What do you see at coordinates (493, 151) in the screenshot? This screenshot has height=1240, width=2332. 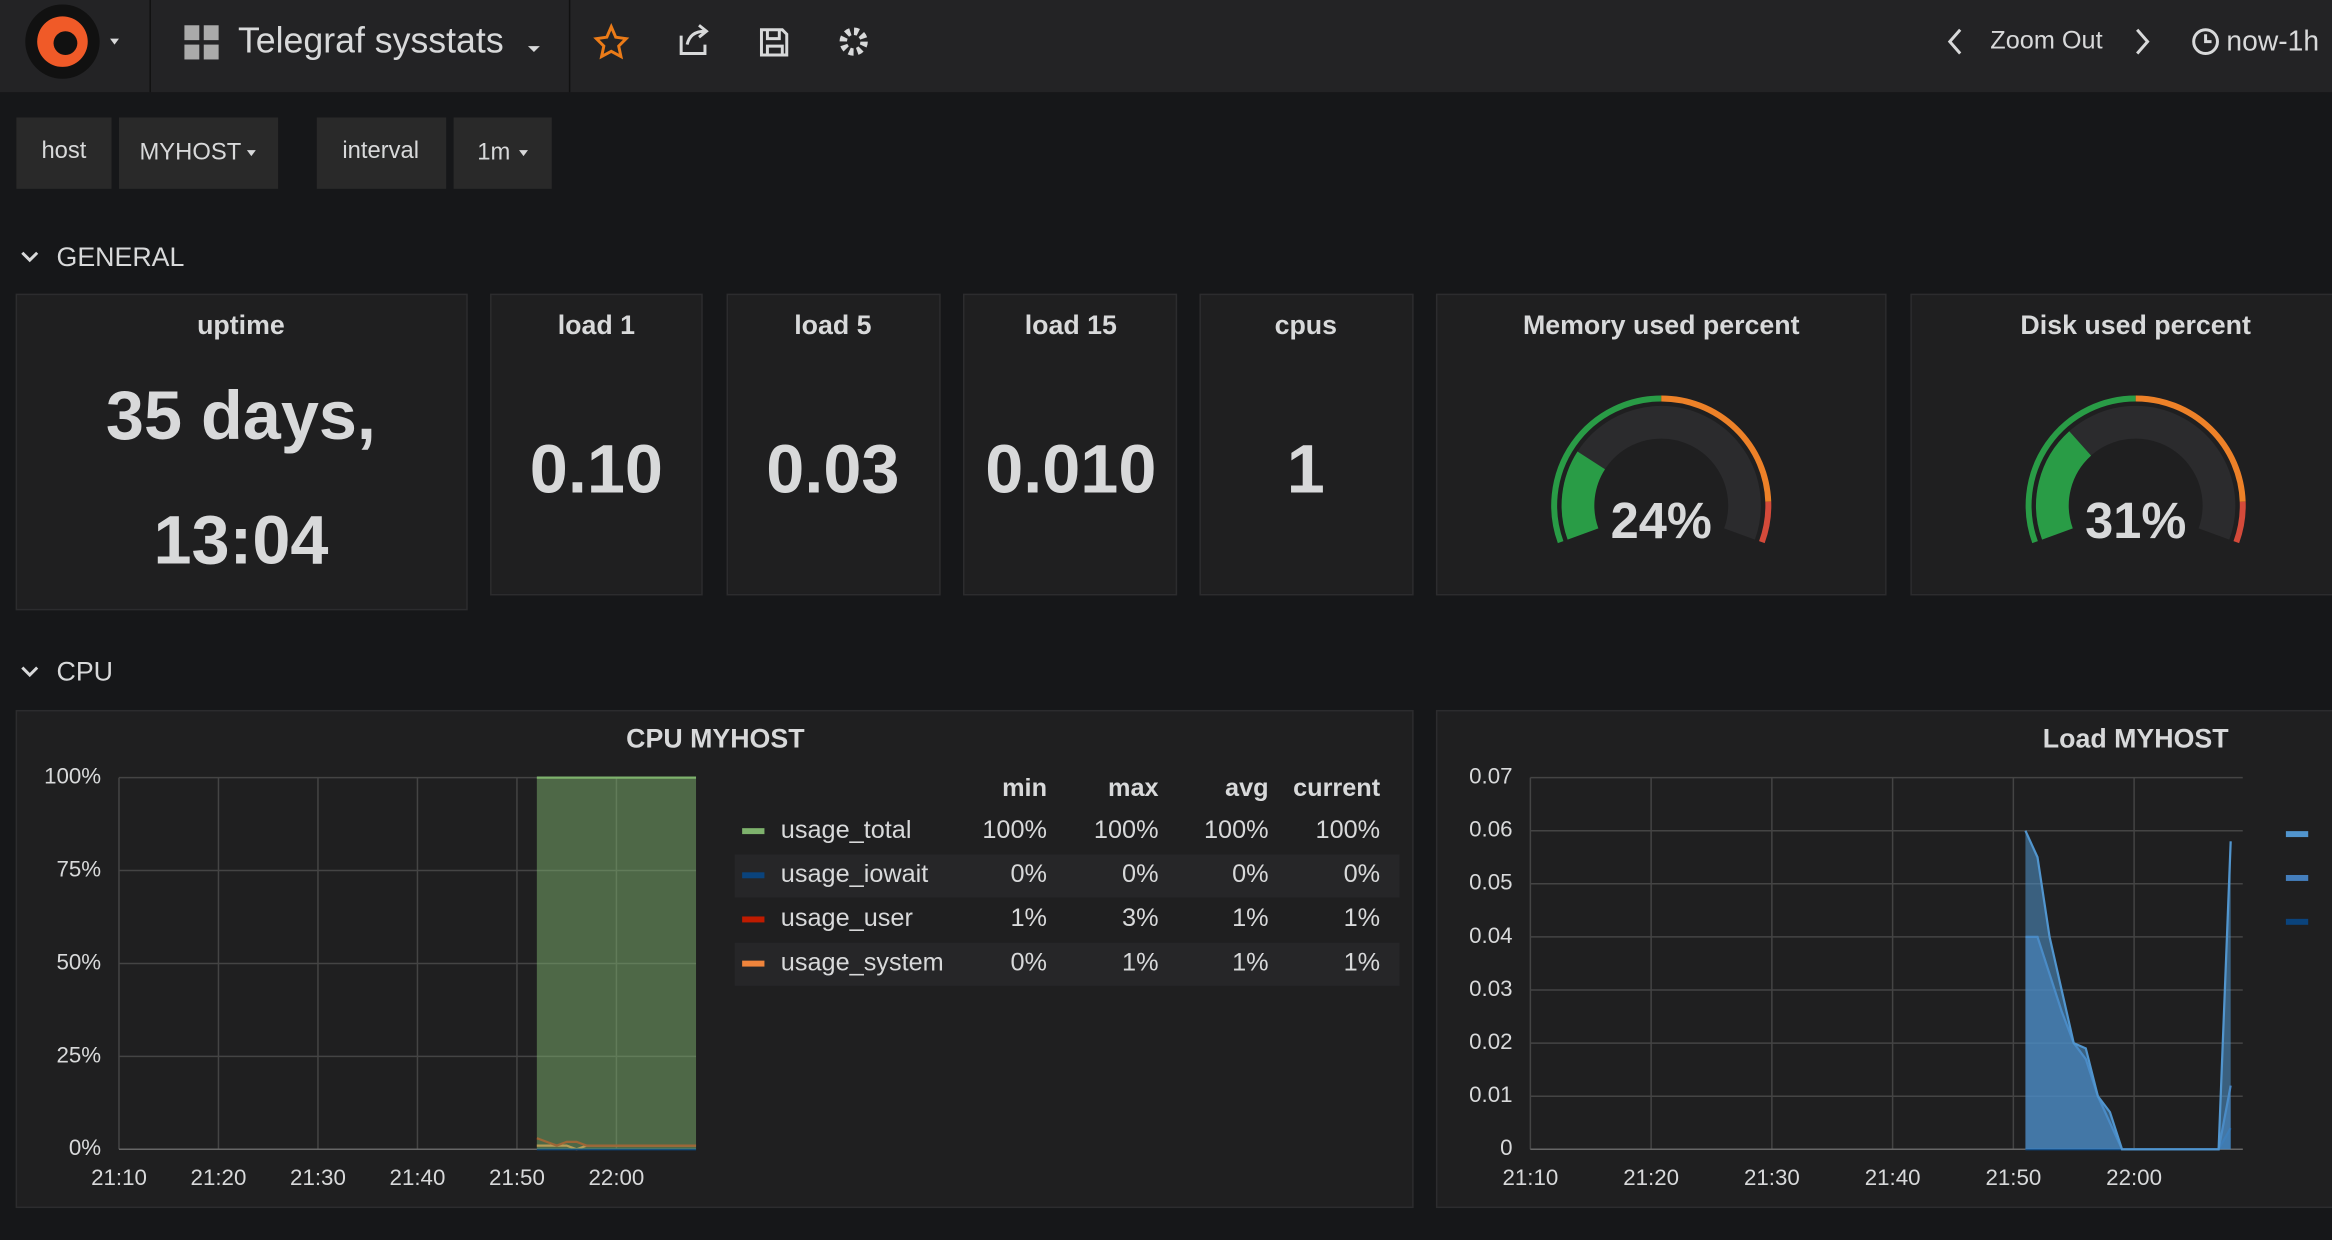 I see `variable-value: 1m` at bounding box center [493, 151].